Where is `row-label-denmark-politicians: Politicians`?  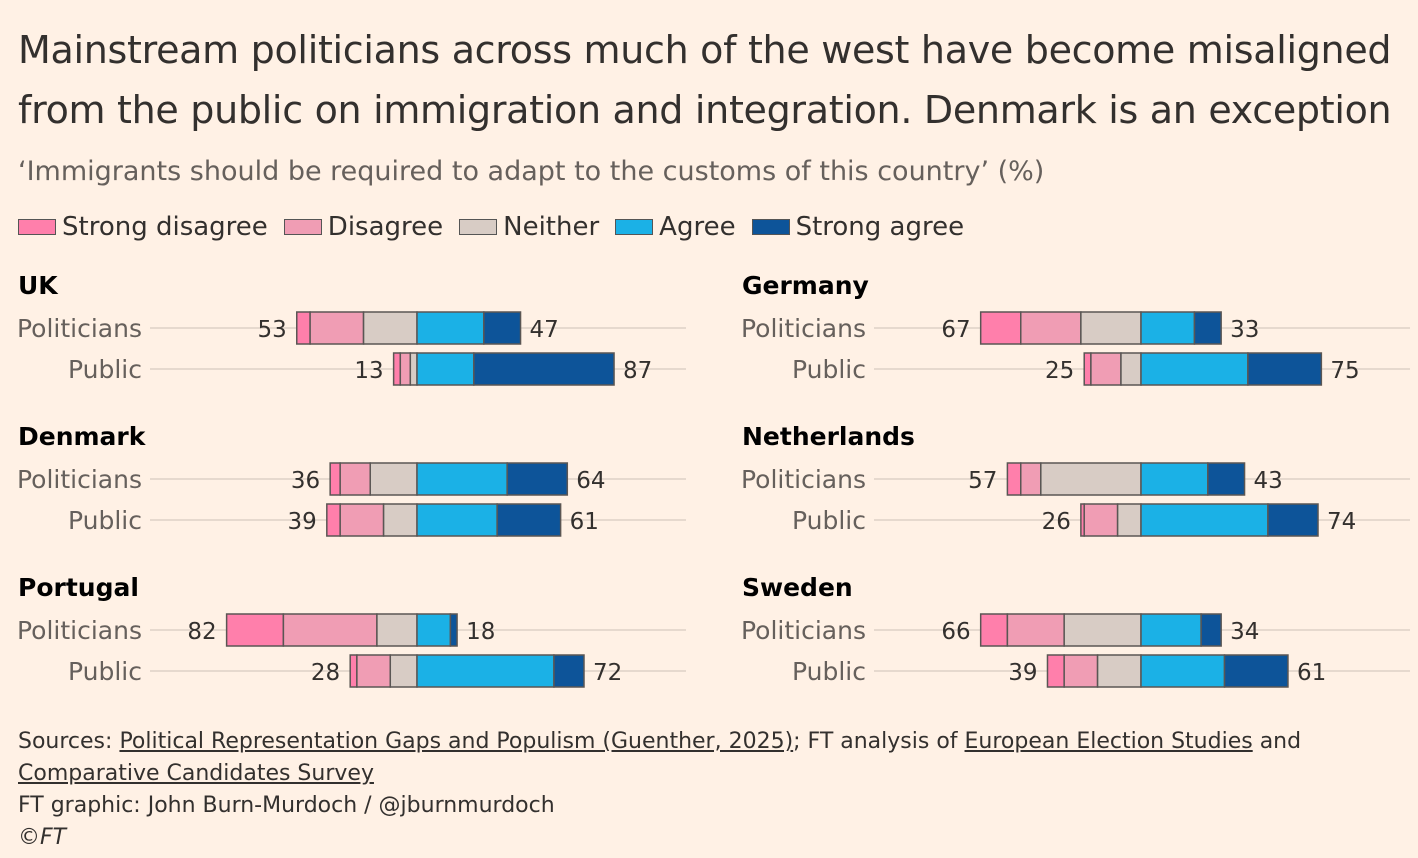 row-label-denmark-politicians: Politicians is located at coordinates (79, 479).